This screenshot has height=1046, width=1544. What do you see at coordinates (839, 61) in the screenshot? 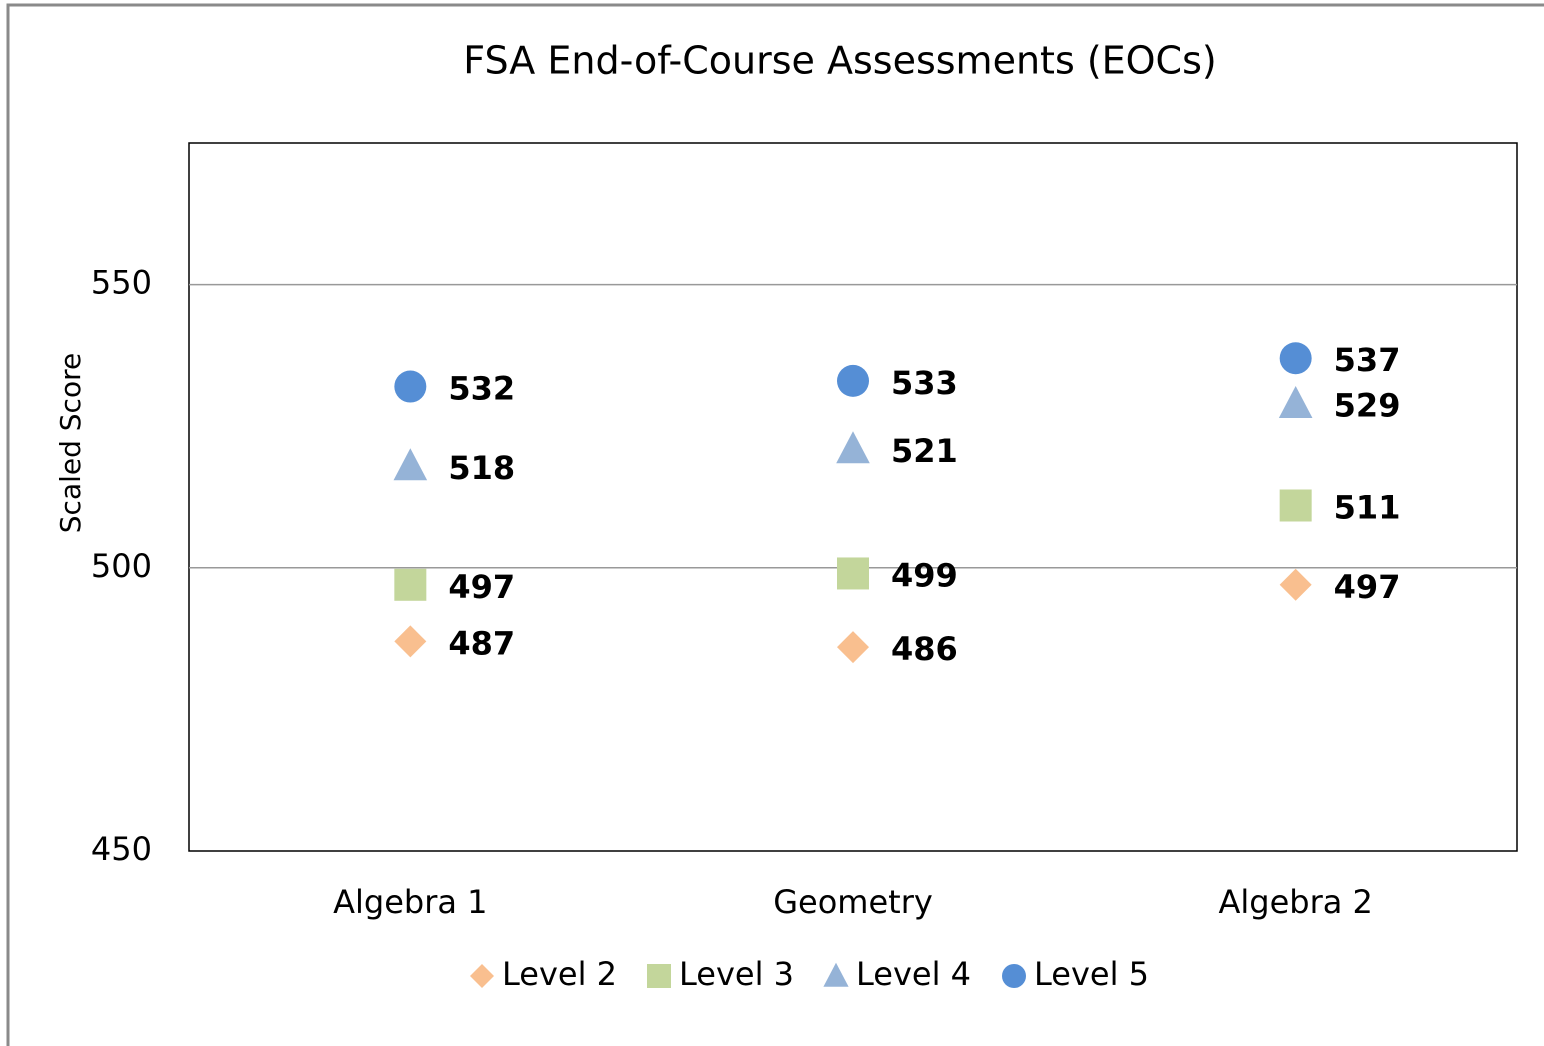
I see `chart-title: FSA End-of-Course Assessments (EOCs)` at bounding box center [839, 61].